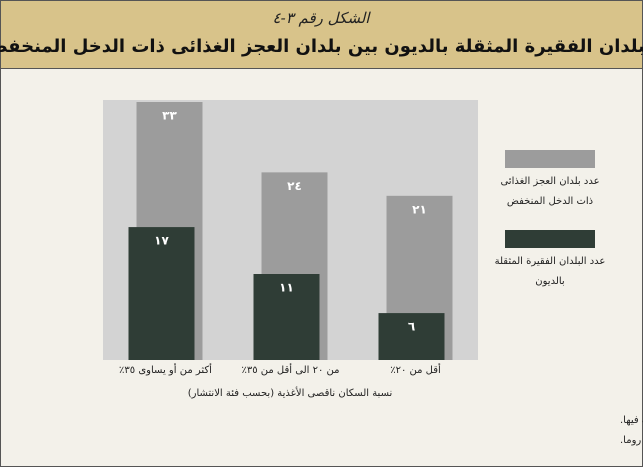  What do you see at coordinates (321, 34) in the screenshot?
I see `header` at bounding box center [321, 34].